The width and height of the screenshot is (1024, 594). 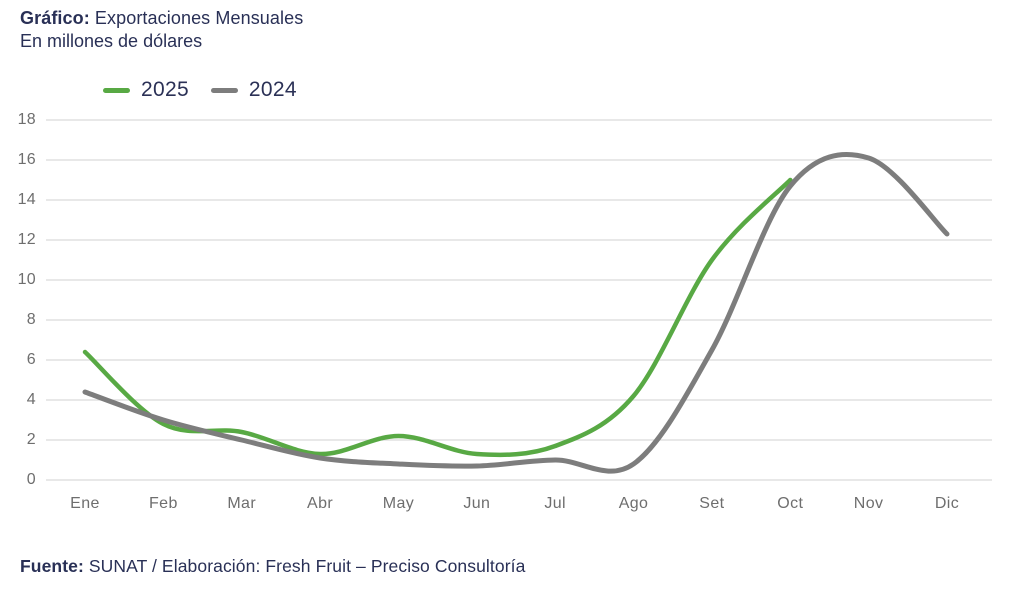 What do you see at coordinates (398, 503) in the screenshot?
I see `x-tick-label: May` at bounding box center [398, 503].